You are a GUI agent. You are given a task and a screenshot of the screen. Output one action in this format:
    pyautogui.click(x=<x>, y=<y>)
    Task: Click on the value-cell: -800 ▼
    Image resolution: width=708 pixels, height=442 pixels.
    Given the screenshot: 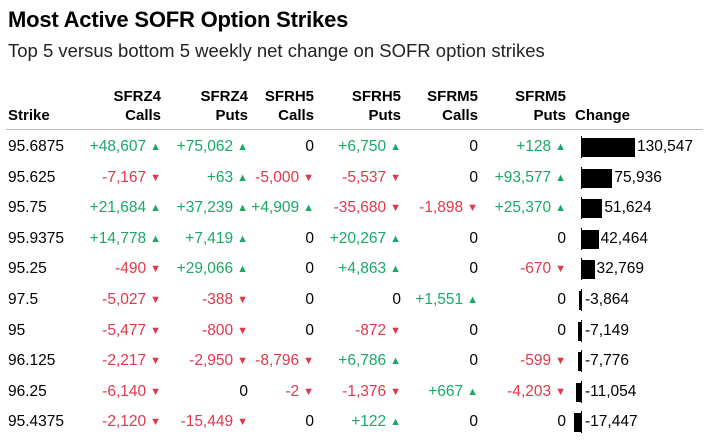 What is the action you would take?
    pyautogui.click(x=225, y=330)
    